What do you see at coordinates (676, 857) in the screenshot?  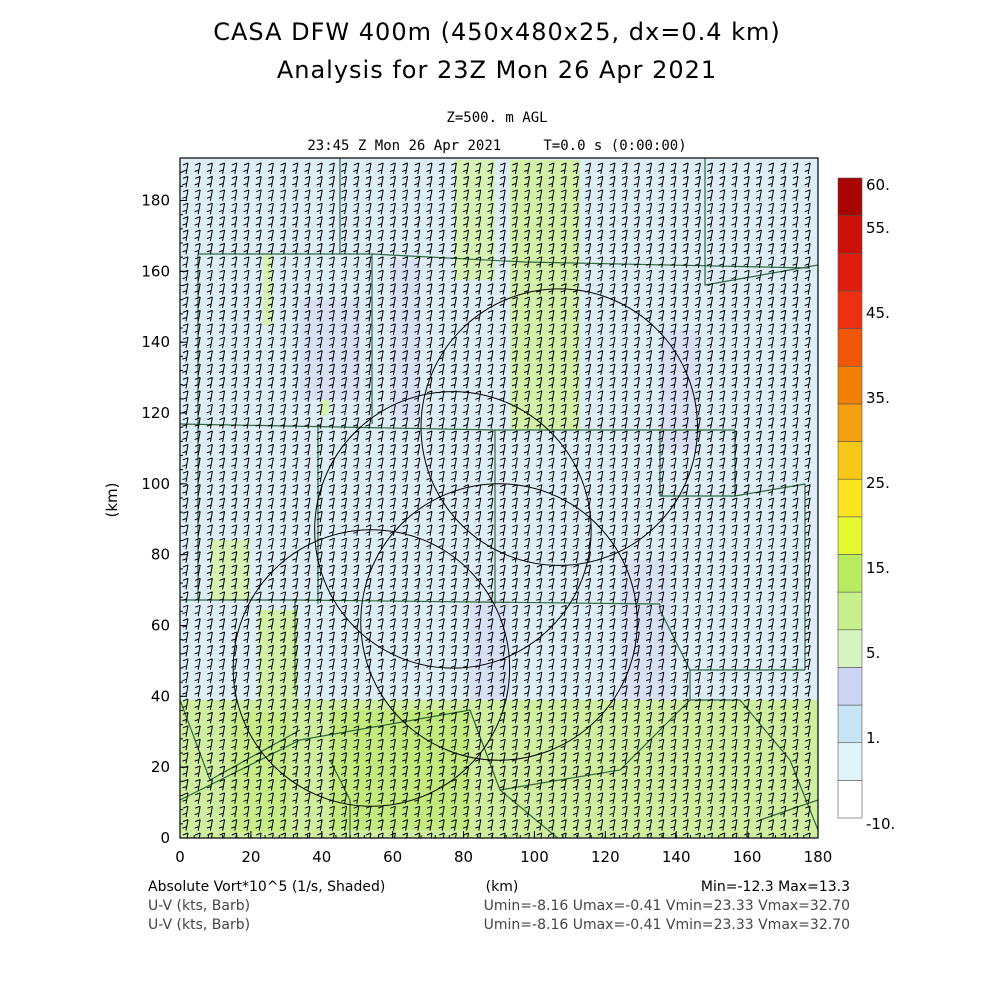 I see `x-tick-label: 140` at bounding box center [676, 857].